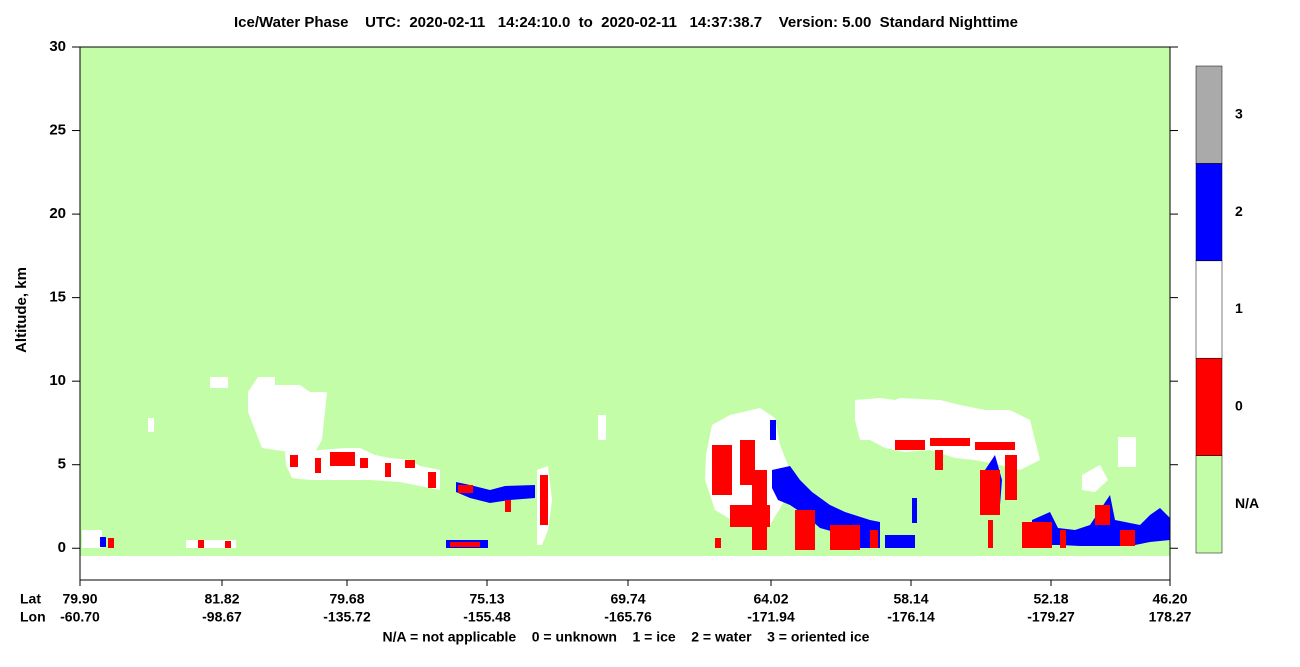 This screenshot has width=1300, height=667. What do you see at coordinates (1239, 113) in the screenshot?
I see `colorbar-label: 3` at bounding box center [1239, 113].